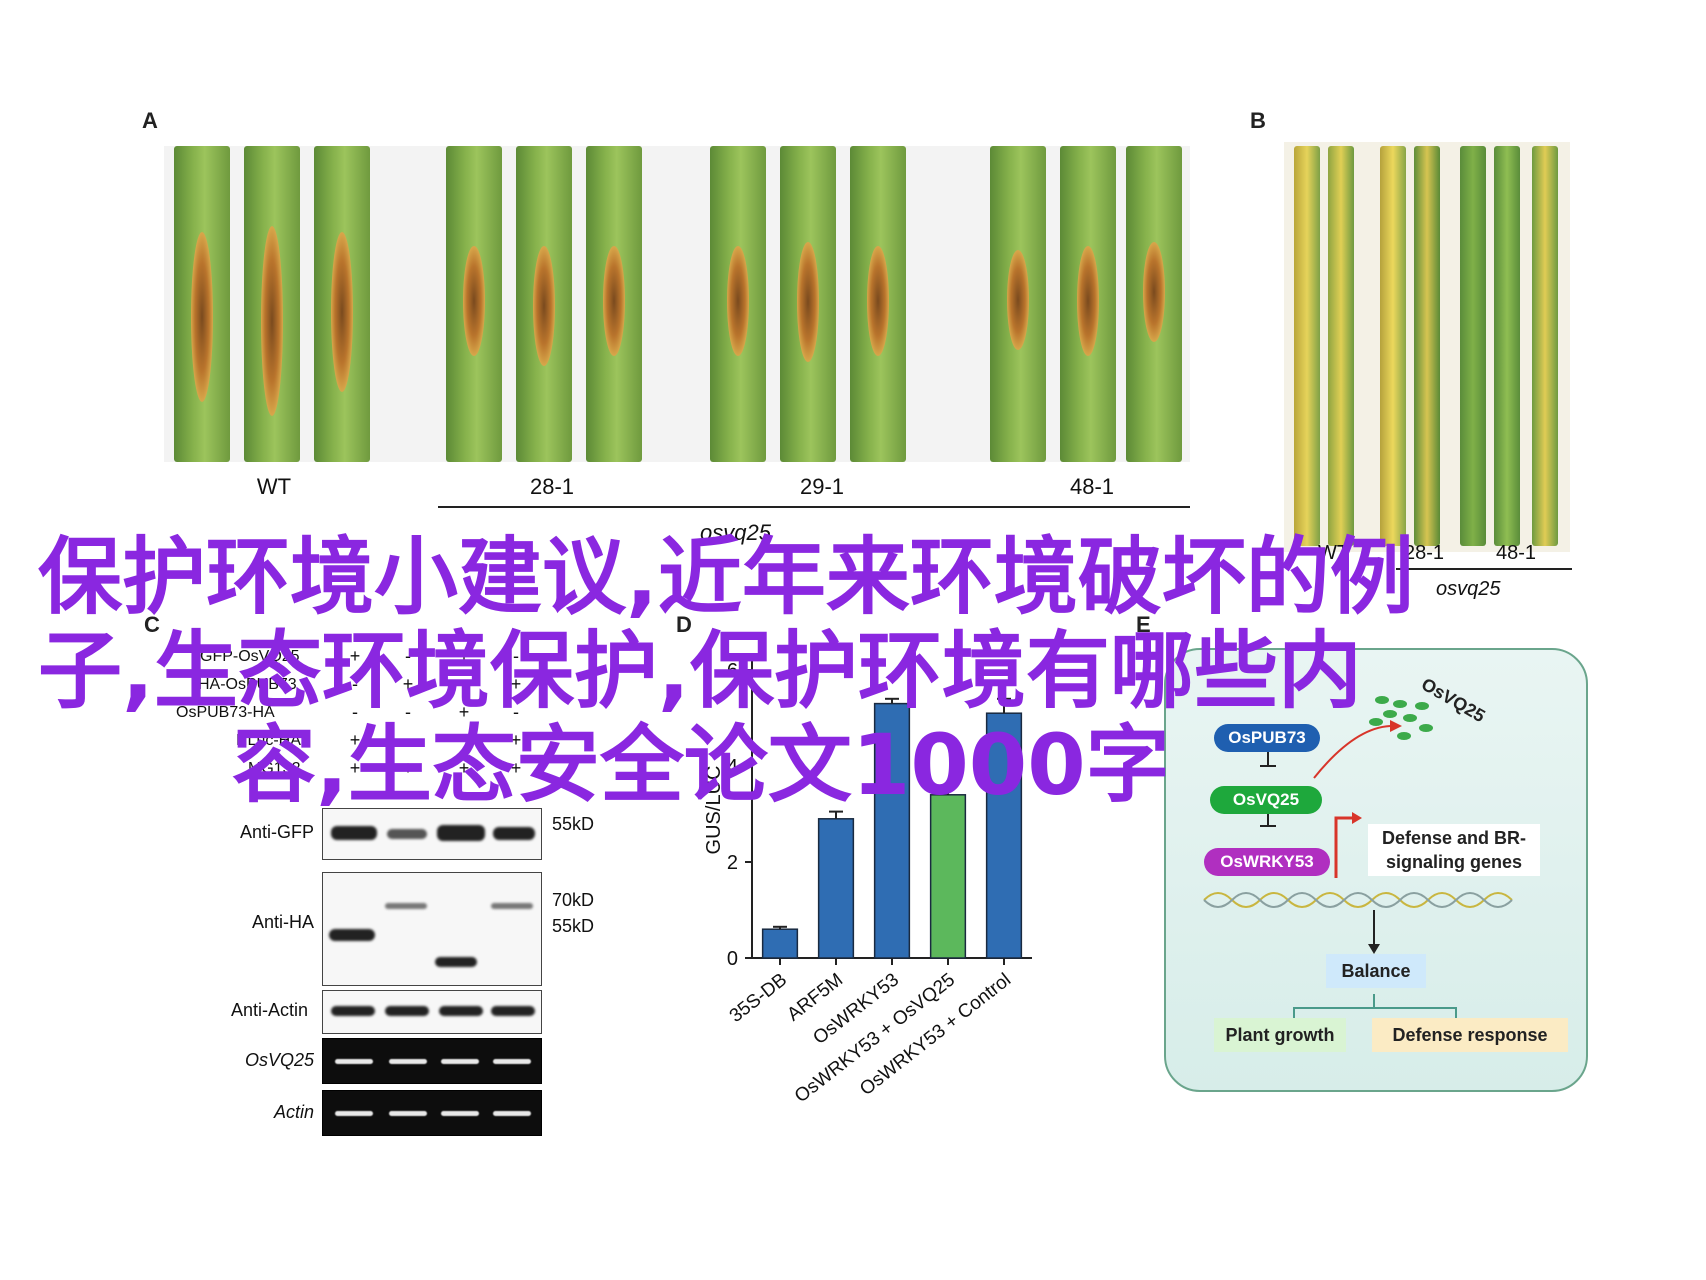 Image resolution: width=1706 pixels, height=1280 pixels. Describe the element at coordinates (1484, 569) in the screenshot. I see `panel-b-group-line` at that location.